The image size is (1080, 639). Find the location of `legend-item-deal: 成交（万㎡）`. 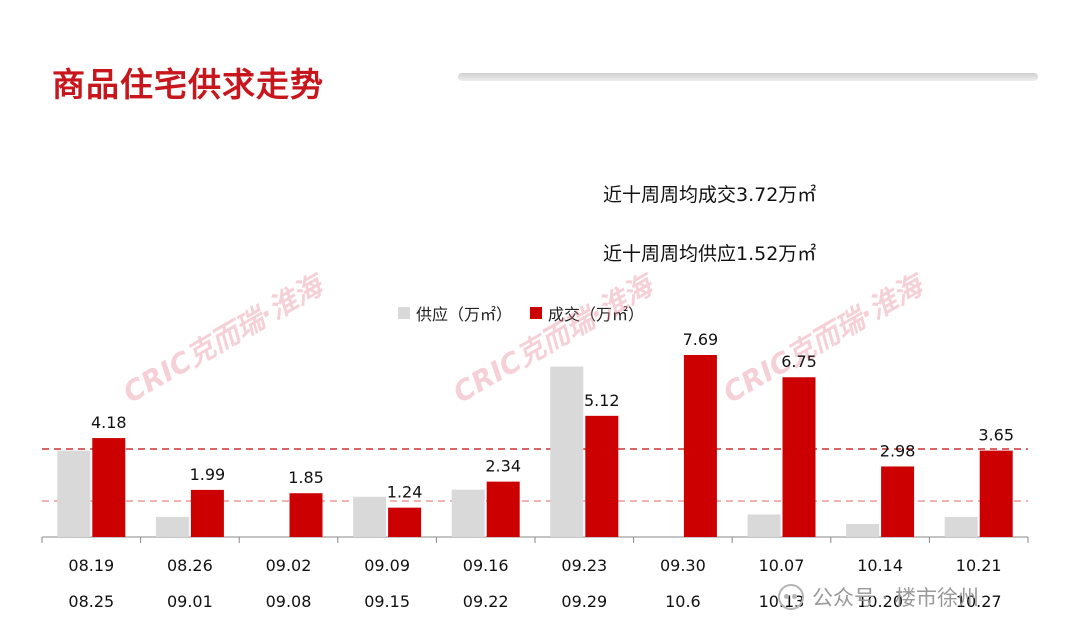

legend-item-deal: 成交（万㎡） is located at coordinates (587, 313).